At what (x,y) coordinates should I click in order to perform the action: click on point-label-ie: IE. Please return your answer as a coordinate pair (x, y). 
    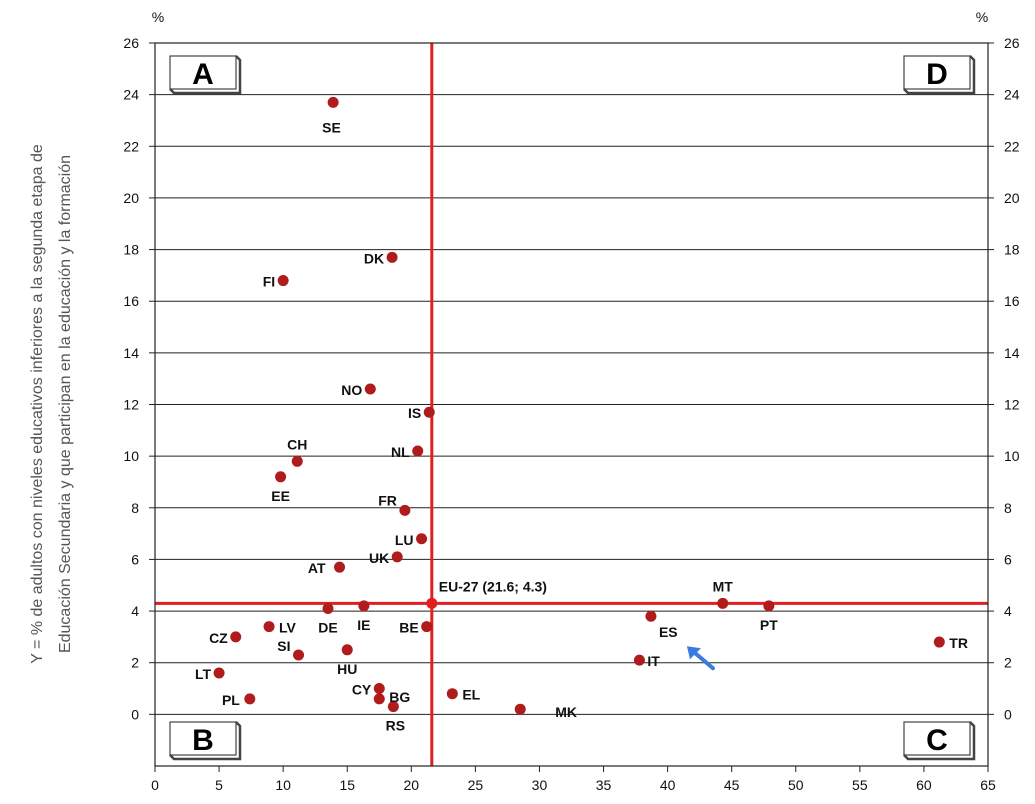
    Looking at the image, I should click on (363, 625).